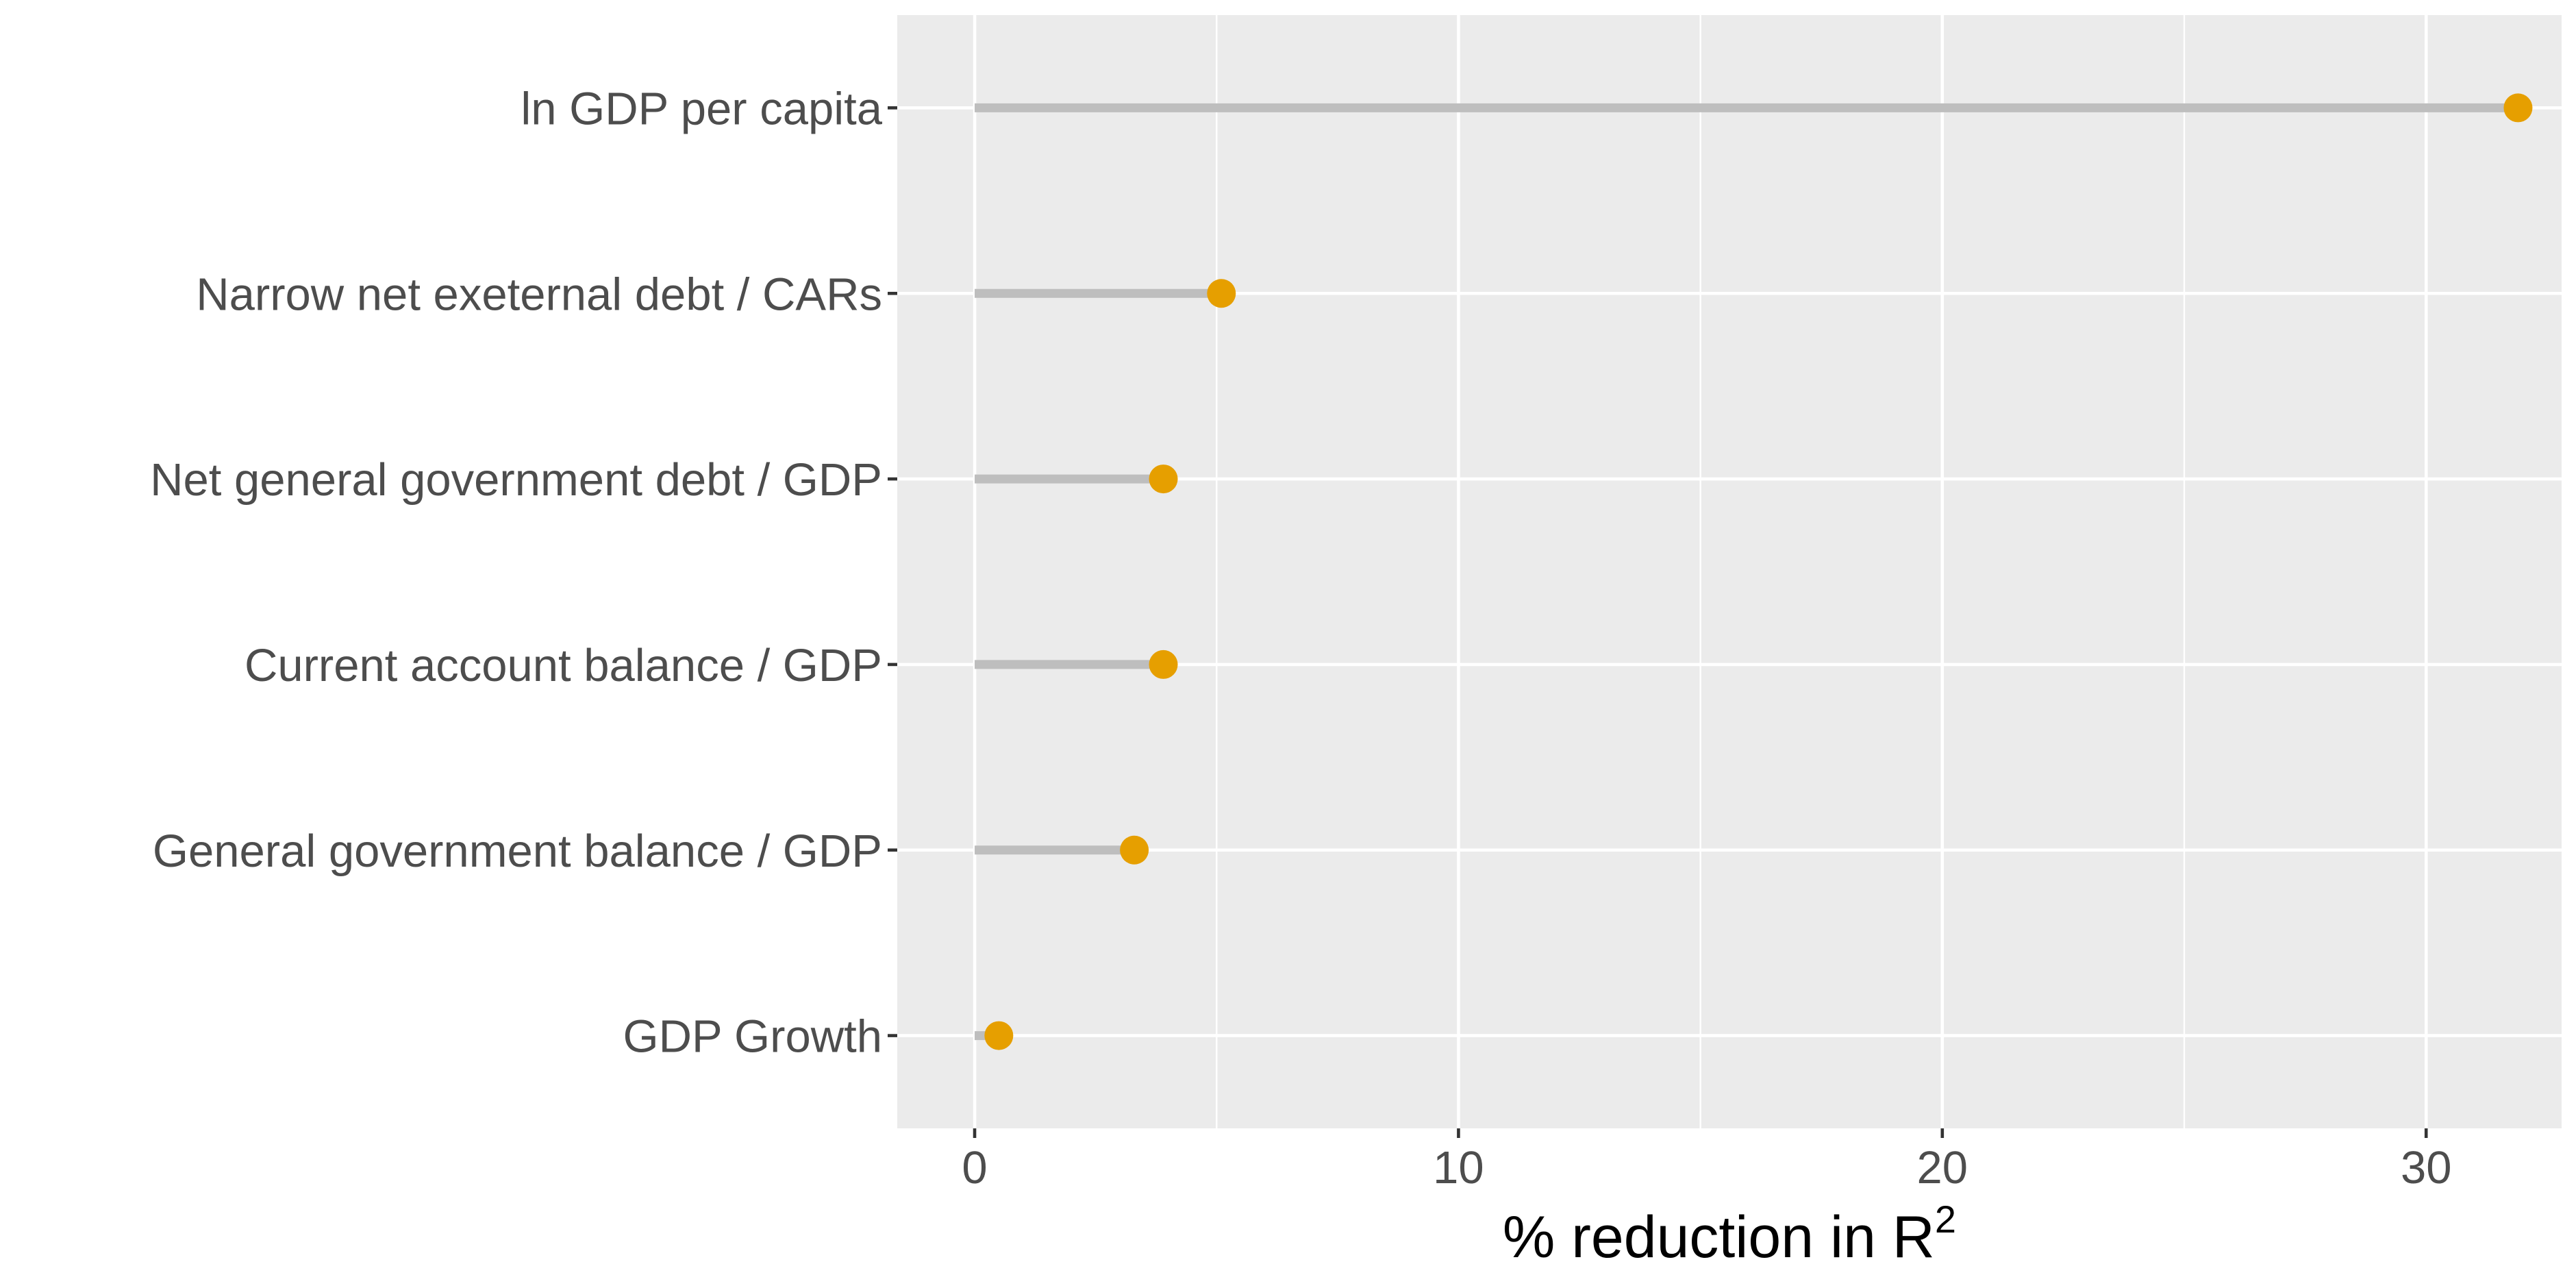  Describe the element at coordinates (516, 480) in the screenshot. I see `category-label: Net general government debt / GDP` at that location.